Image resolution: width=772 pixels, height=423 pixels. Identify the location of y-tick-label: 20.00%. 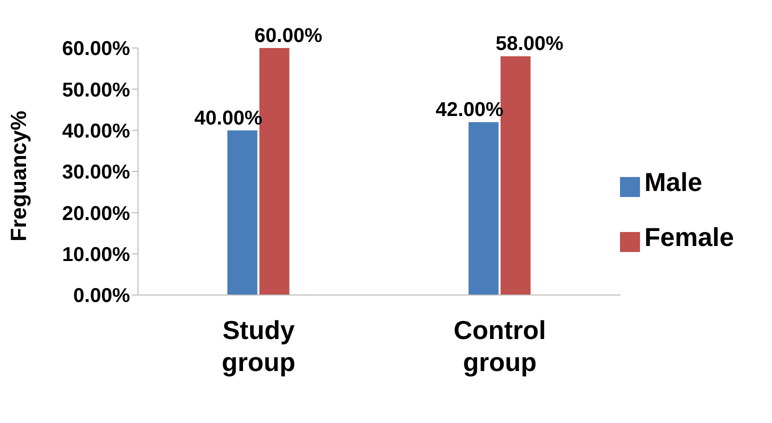
(96, 213).